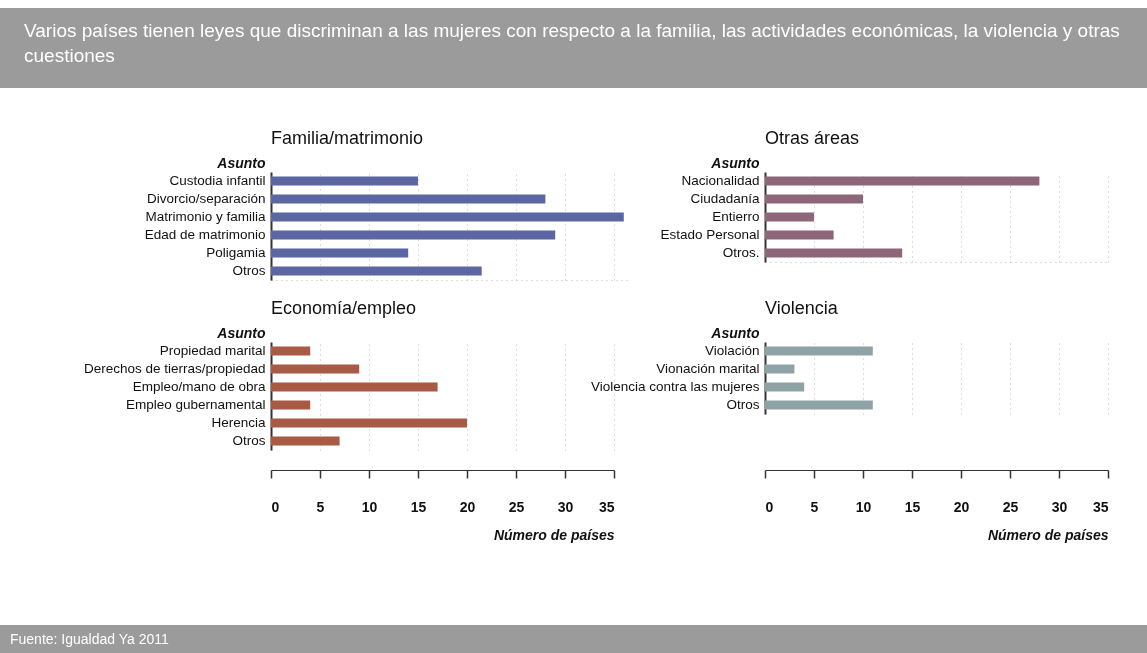 This screenshot has height=653, width=1147. Describe the element at coordinates (732, 350) in the screenshot. I see `y-tick-label: Violación` at that location.